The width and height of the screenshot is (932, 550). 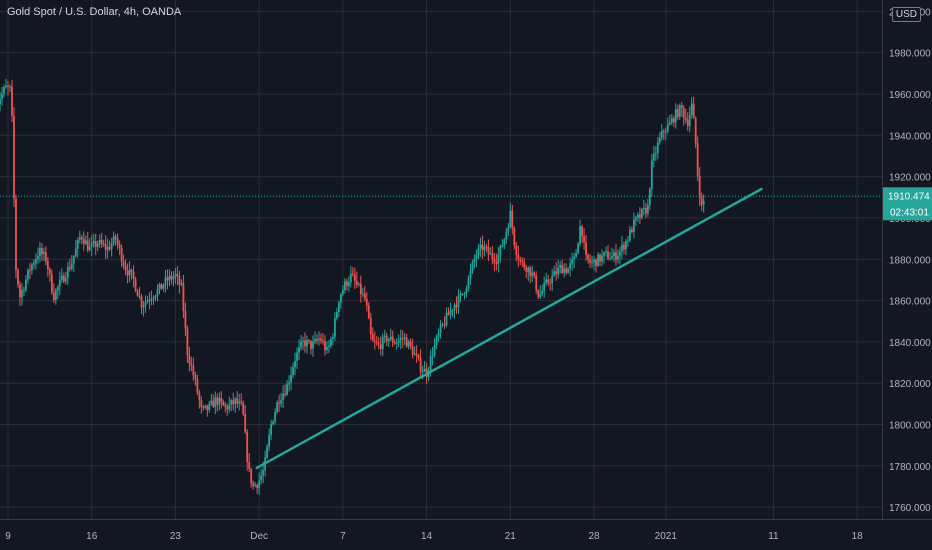 I want to click on time-tick-label: 21, so click(x=511, y=536).